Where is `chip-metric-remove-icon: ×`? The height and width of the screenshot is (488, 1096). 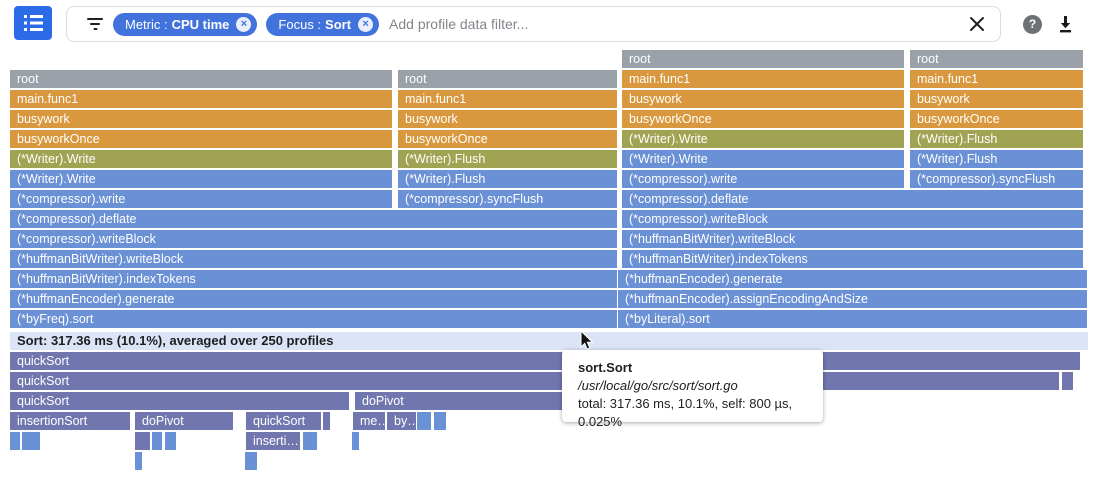 chip-metric-remove-icon: × is located at coordinates (244, 24).